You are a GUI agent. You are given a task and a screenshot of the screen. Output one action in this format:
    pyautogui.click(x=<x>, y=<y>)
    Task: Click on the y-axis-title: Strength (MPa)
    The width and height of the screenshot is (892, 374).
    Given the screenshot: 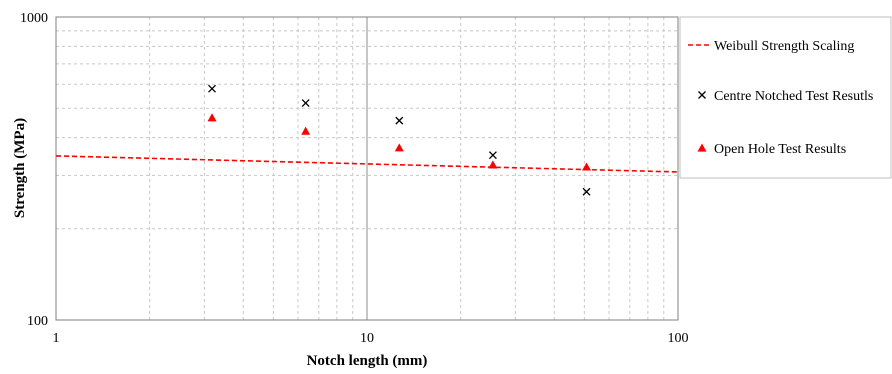 What is the action you would take?
    pyautogui.click(x=20, y=168)
    